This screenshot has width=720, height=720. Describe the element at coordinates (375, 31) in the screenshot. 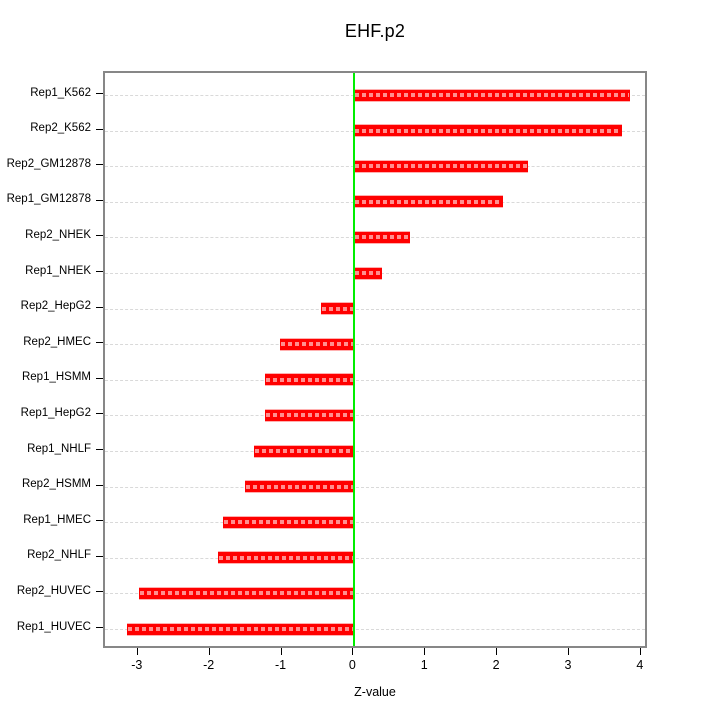

I see `chart-title: EHF.p2` at that location.